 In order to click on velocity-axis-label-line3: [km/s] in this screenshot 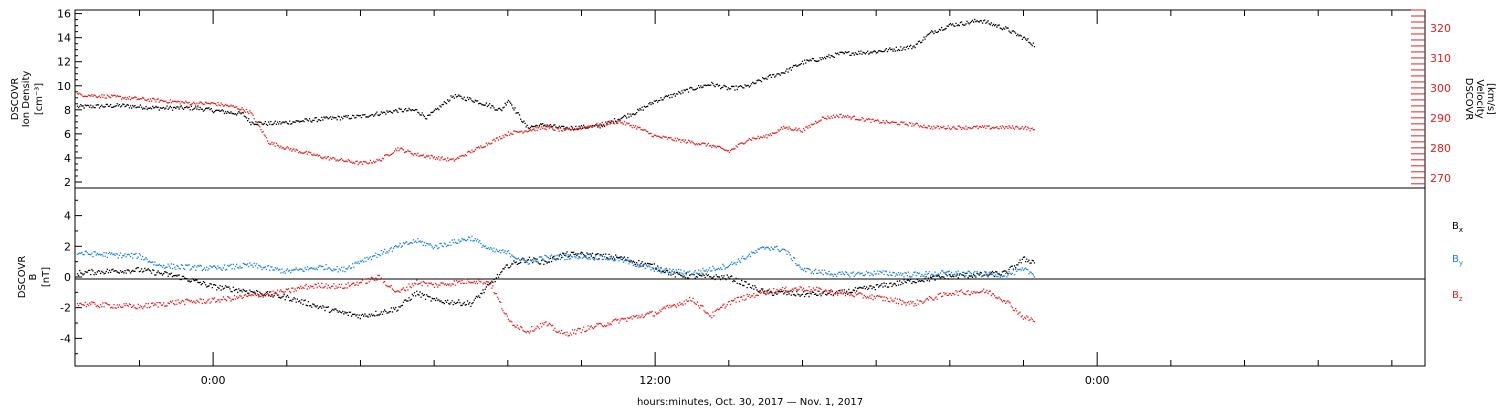, I will do `click(1490, 99)`.